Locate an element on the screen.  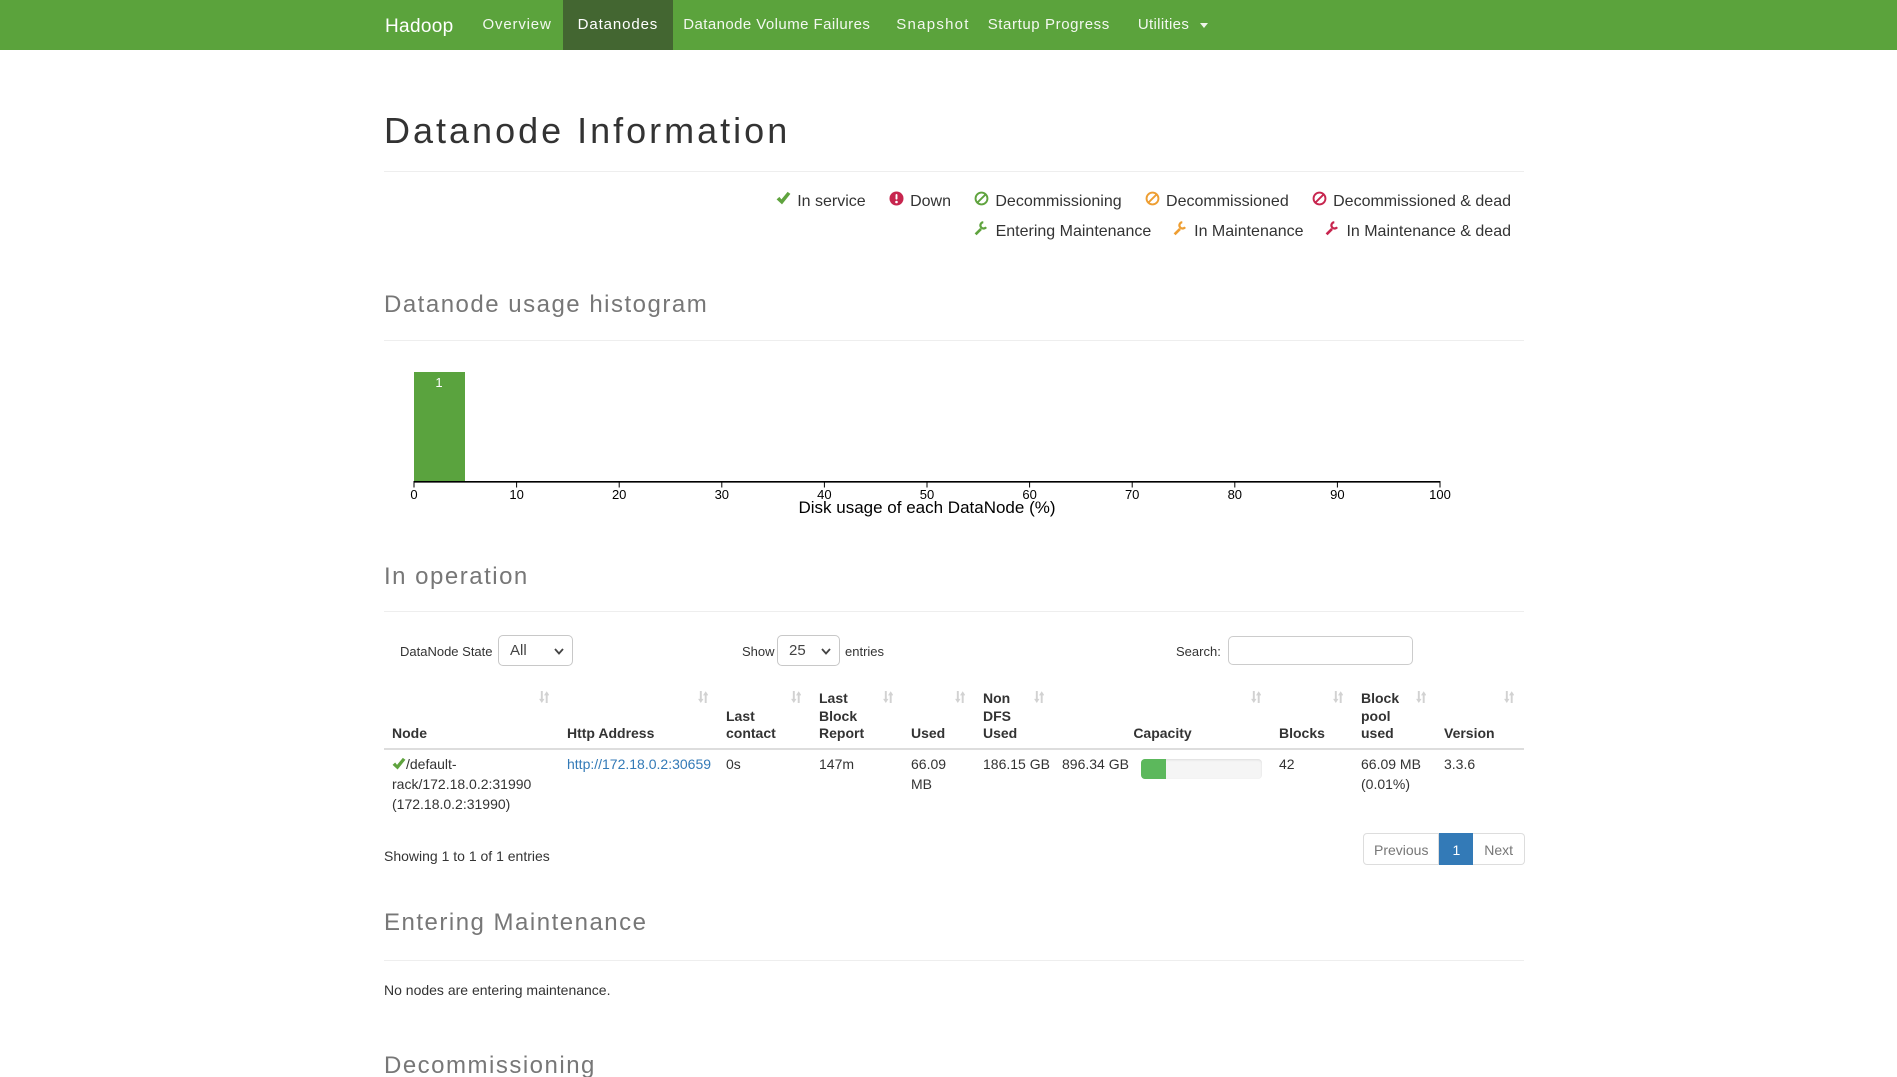
svg-text: 0 is located at coordinates (413, 494).